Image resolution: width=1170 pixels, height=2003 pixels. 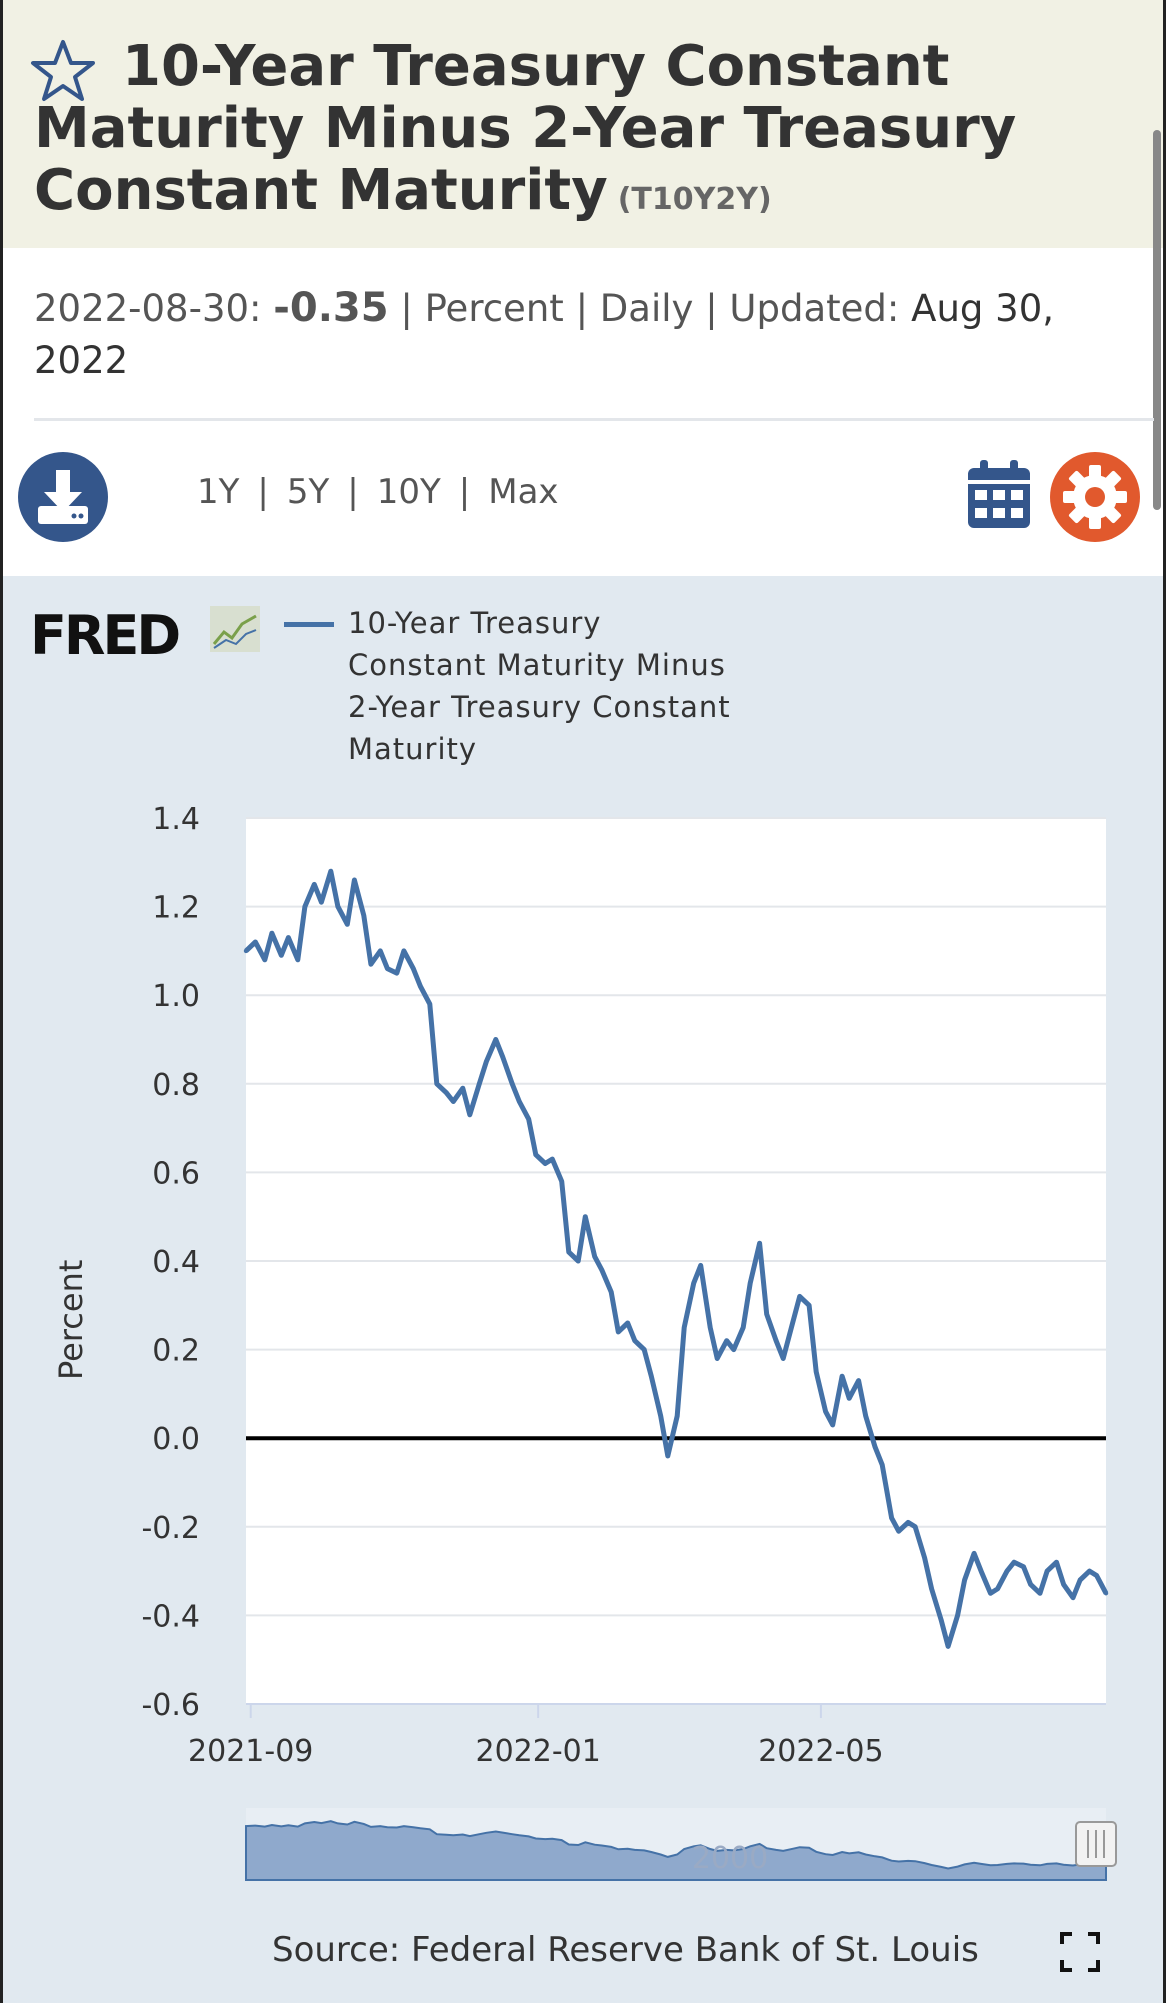 I want to click on fred-logo: FRED, so click(x=105, y=635).